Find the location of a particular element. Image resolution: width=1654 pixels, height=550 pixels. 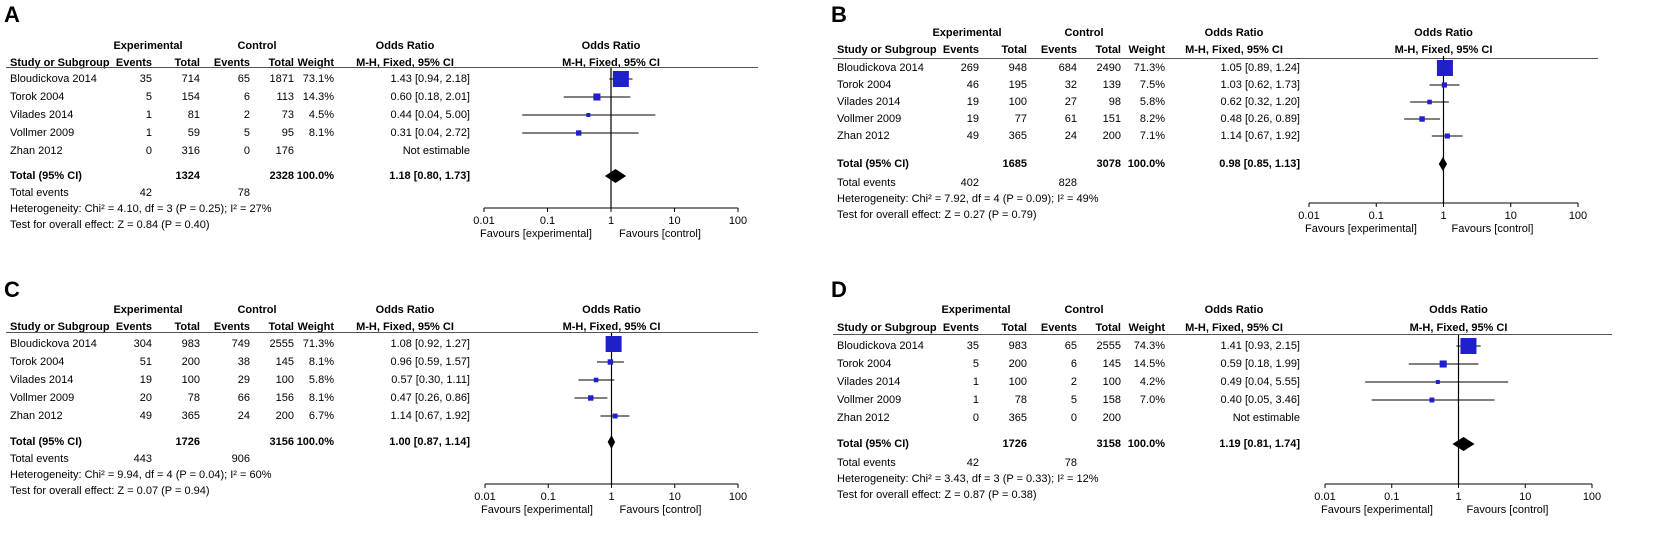

x-axis-tick-label: 100 is located at coordinates (1592, 497).